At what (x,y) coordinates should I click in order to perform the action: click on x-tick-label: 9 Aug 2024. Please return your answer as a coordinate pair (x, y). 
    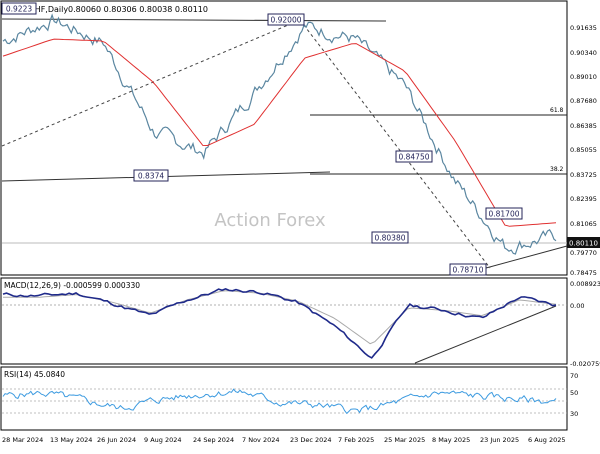
    Looking at the image, I should click on (163, 440).